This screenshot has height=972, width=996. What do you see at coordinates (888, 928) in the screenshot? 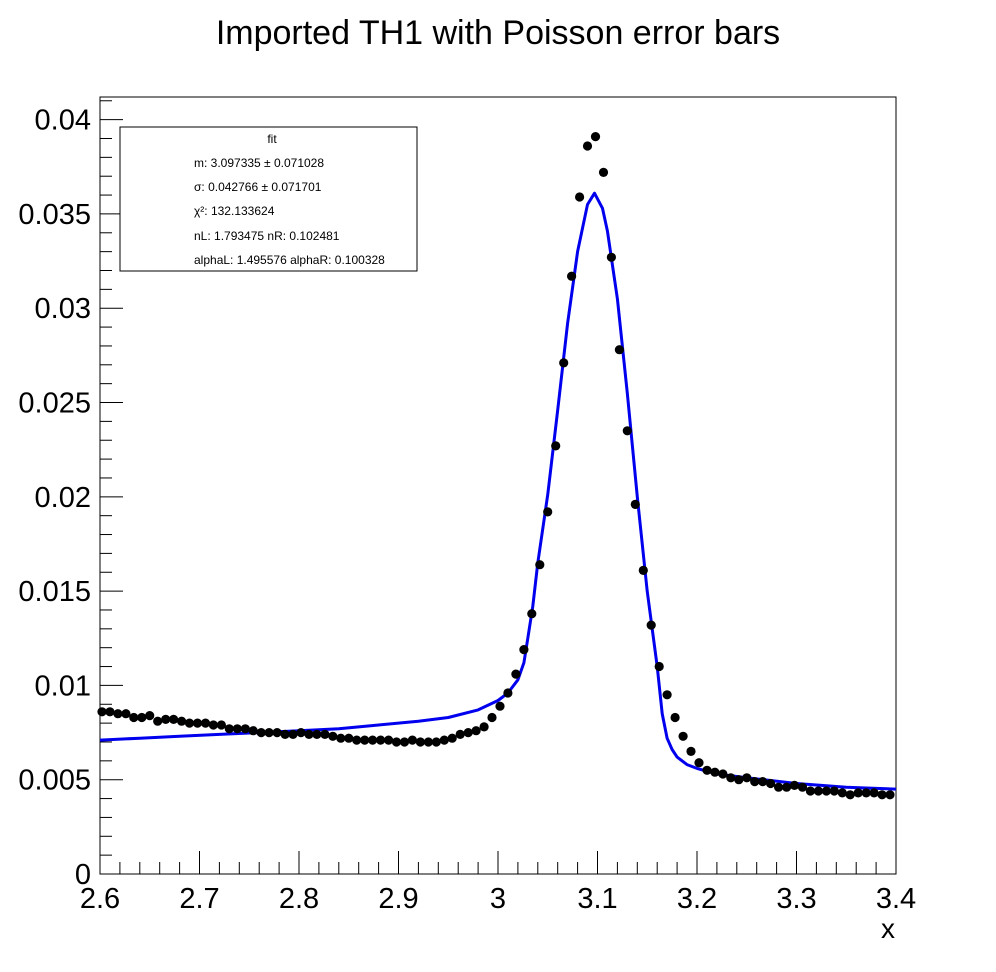
I see `x-axis-label: x` at bounding box center [888, 928].